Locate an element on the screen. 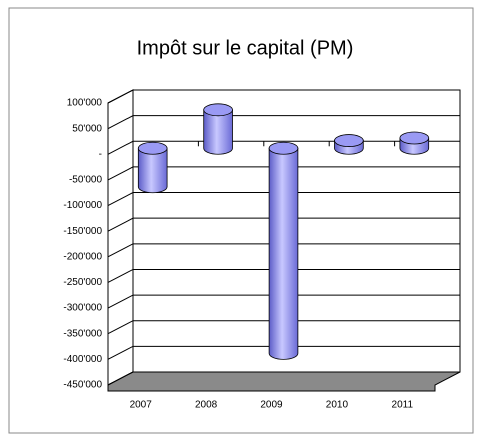  y-tick-label: -200'000 is located at coordinates (82, 256).